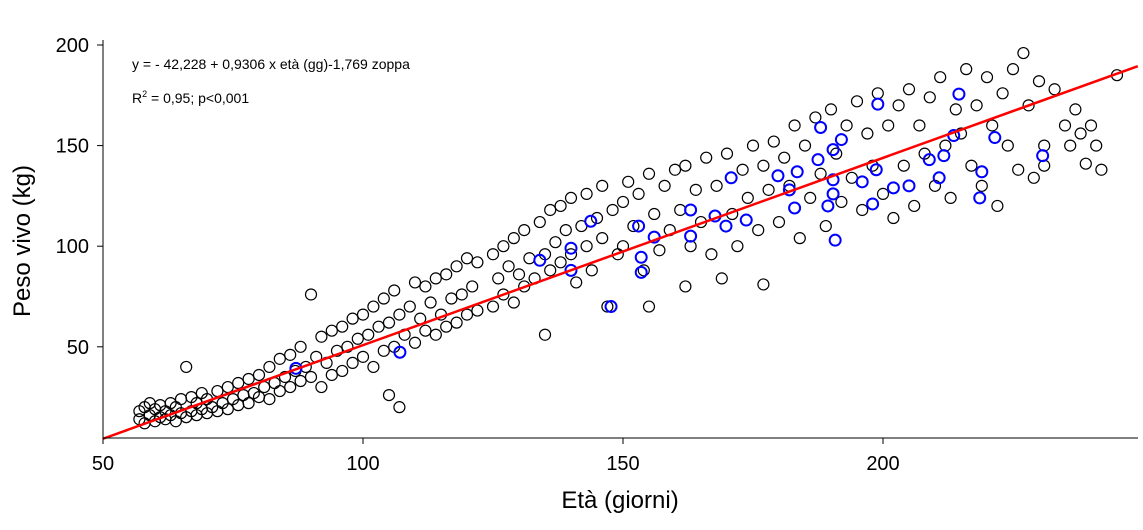 The image size is (1143, 530). What do you see at coordinates (72, 46) in the screenshot?
I see `y-tick-label: 200` at bounding box center [72, 46].